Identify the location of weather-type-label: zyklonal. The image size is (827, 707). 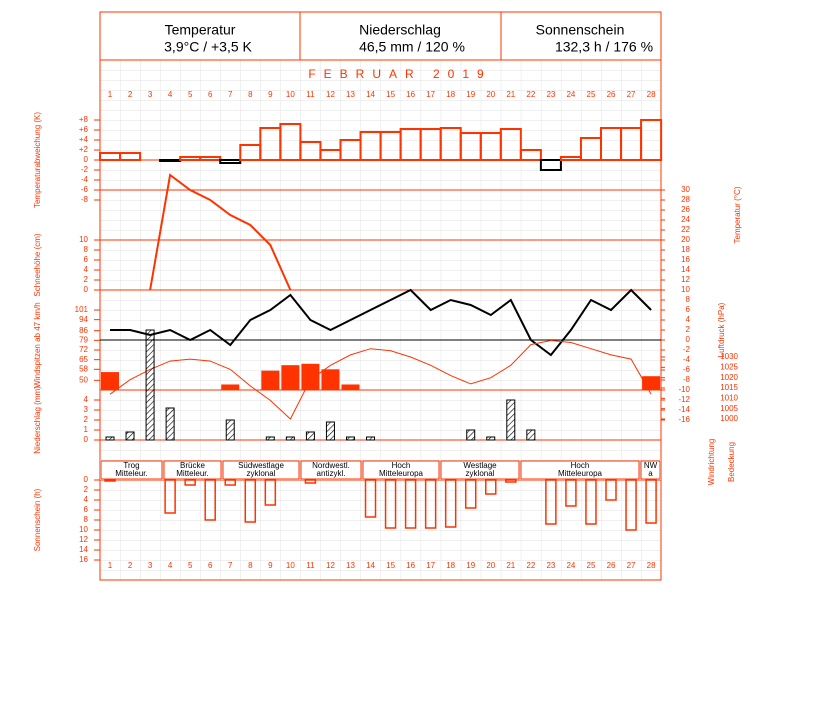
(261, 473).